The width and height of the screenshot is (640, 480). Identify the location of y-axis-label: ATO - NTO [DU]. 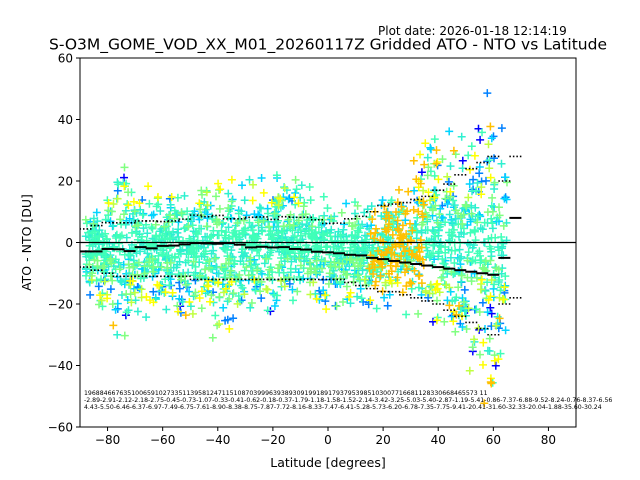
(26, 242).